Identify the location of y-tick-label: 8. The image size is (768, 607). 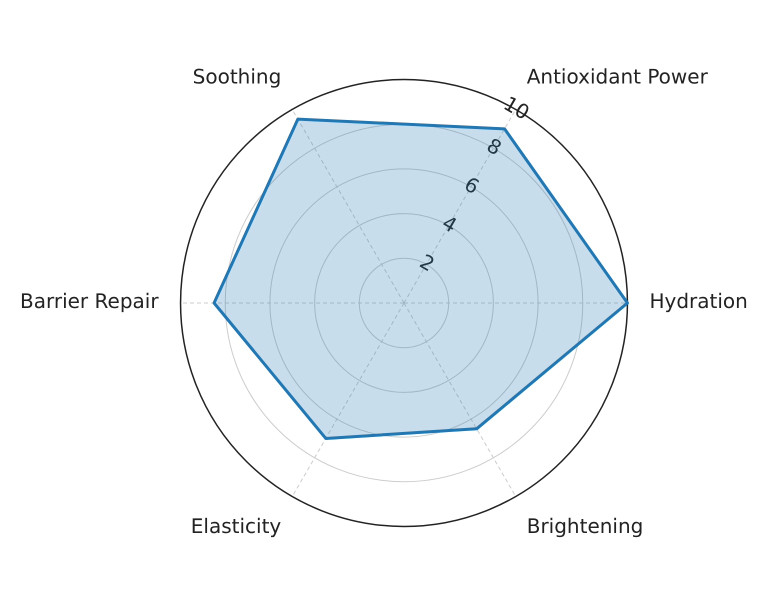
(494, 146).